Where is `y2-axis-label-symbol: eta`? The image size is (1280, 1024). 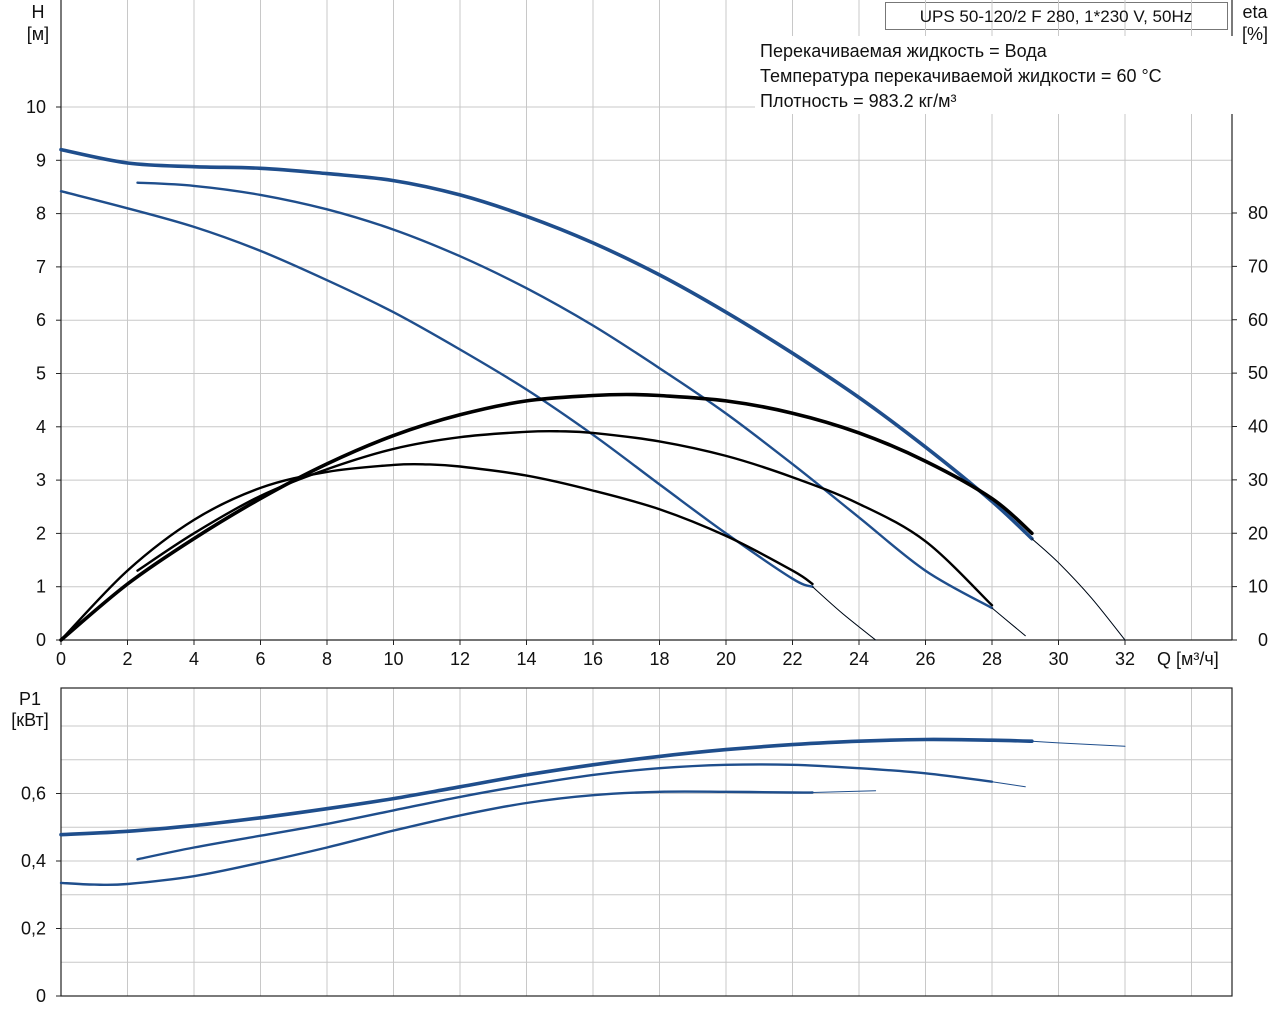 y2-axis-label-symbol: eta is located at coordinates (1255, 12).